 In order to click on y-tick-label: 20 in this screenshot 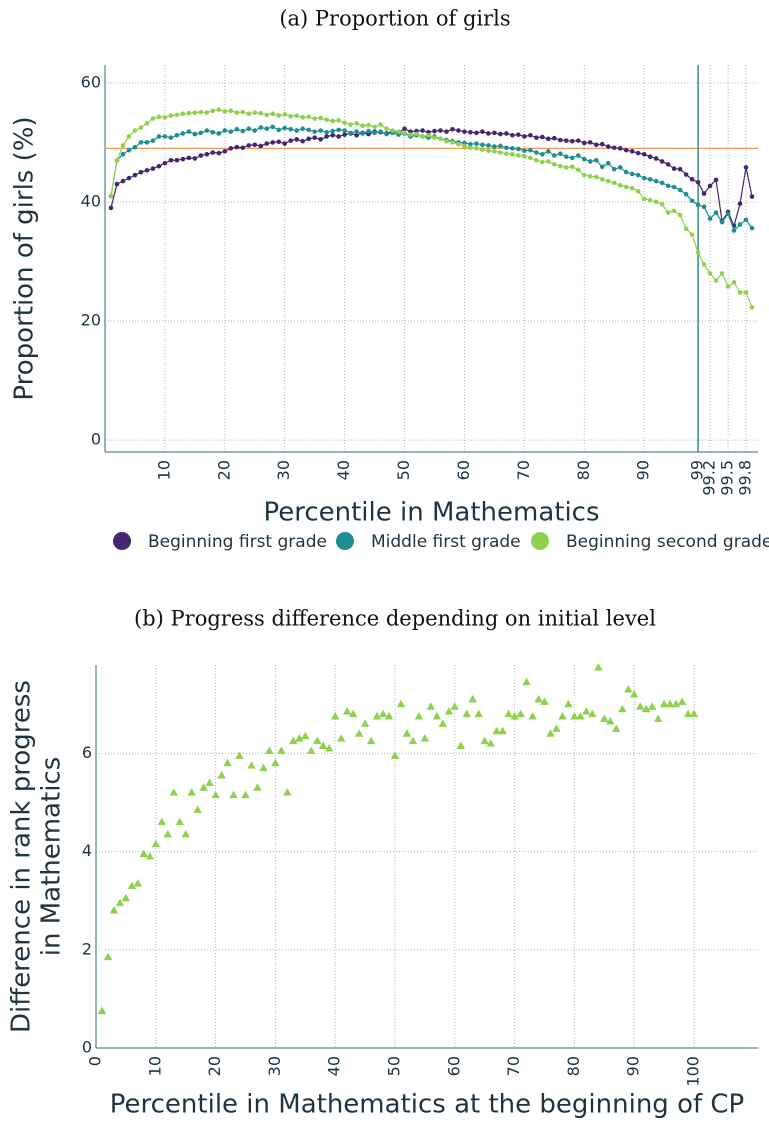, I will do `click(91, 320)`.